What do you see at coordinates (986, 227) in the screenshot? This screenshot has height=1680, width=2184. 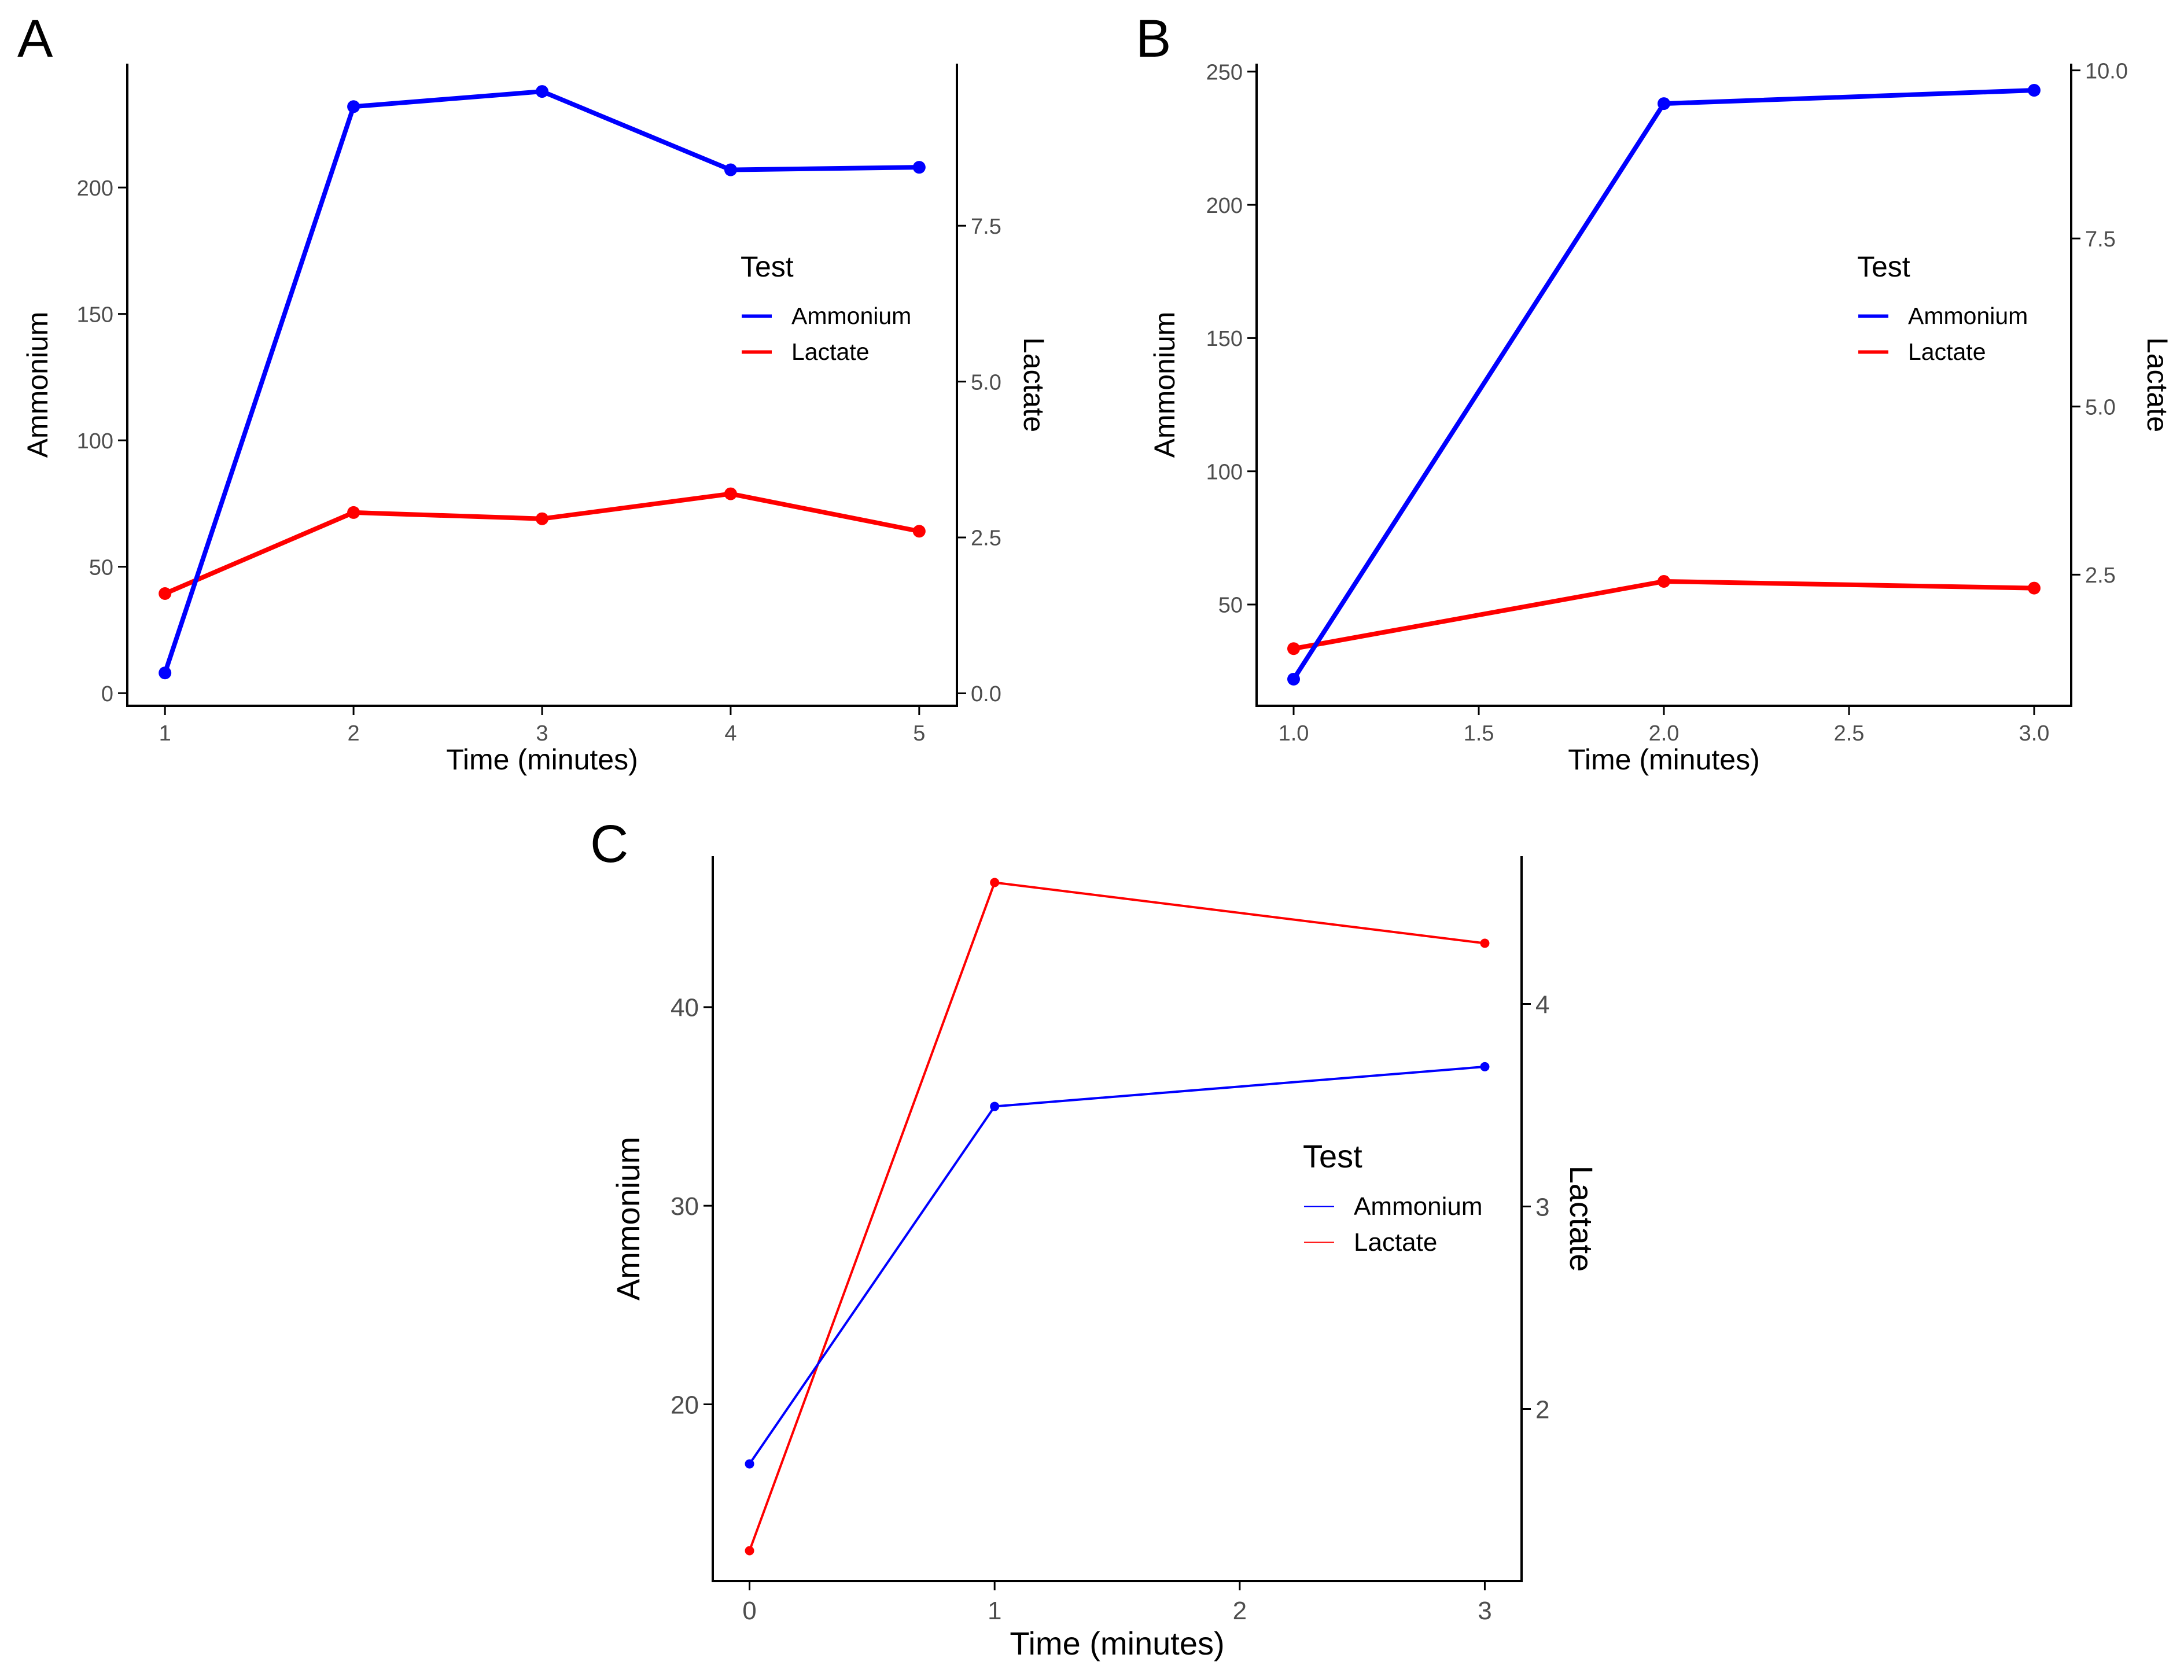 I see `panel-a-y2-tick-label: 7.5` at bounding box center [986, 227].